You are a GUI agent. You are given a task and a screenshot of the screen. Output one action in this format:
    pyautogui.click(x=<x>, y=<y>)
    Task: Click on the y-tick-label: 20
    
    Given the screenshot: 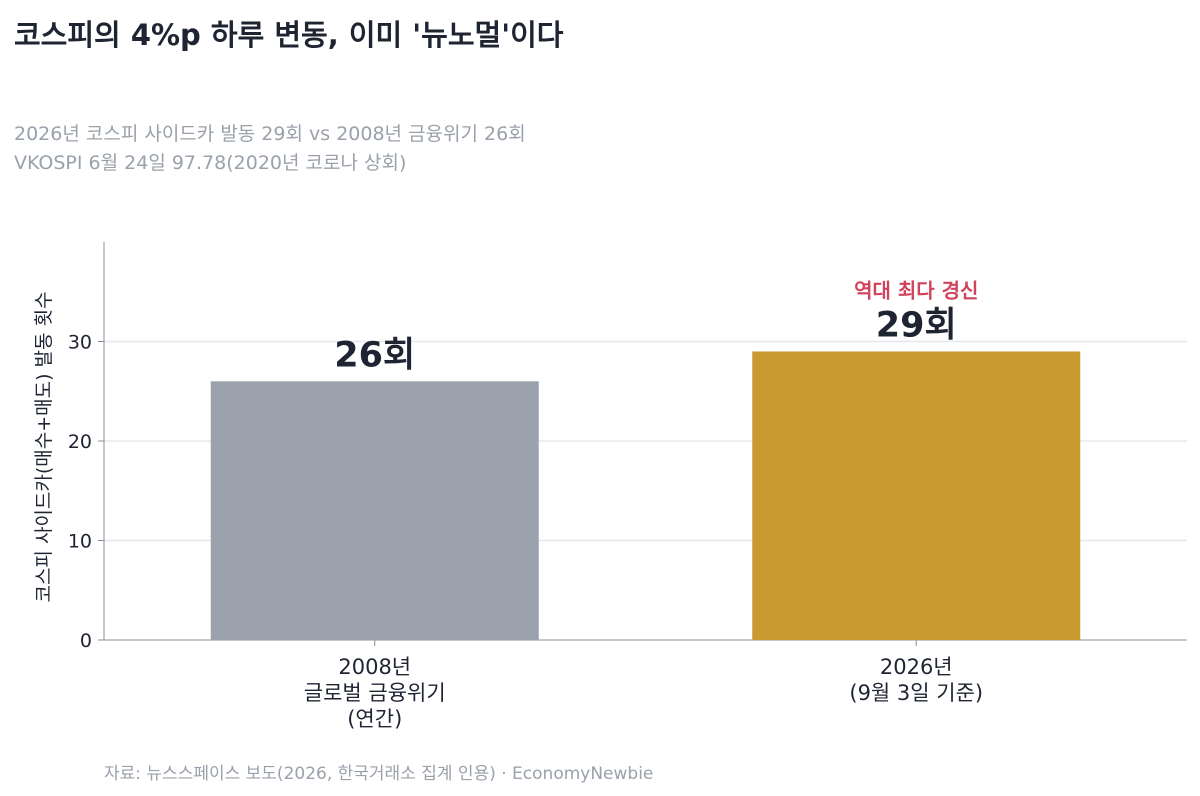 What is the action you would take?
    pyautogui.click(x=80, y=442)
    